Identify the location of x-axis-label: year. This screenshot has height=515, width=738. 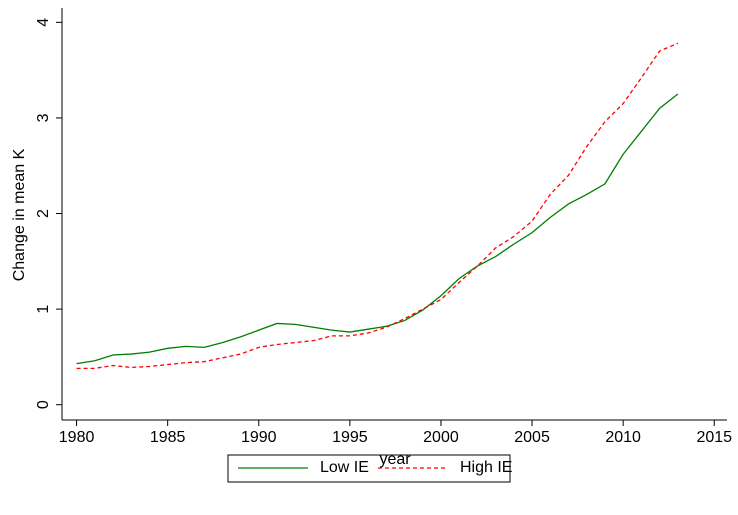
(395, 459).